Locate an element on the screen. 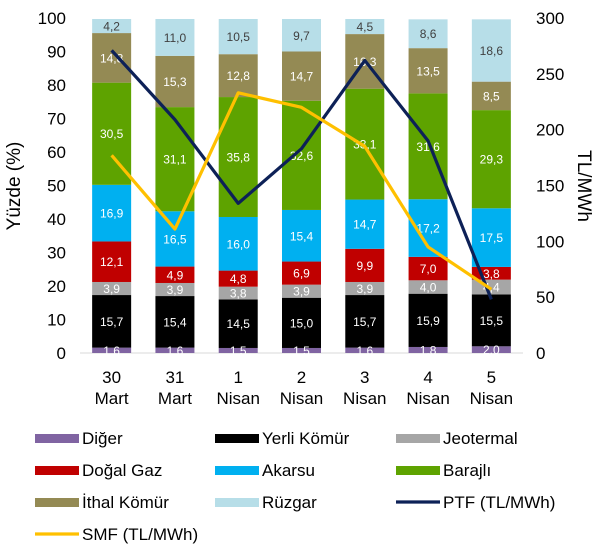 This screenshot has height=550, width=592. data-label: 4,5 is located at coordinates (364, 27).